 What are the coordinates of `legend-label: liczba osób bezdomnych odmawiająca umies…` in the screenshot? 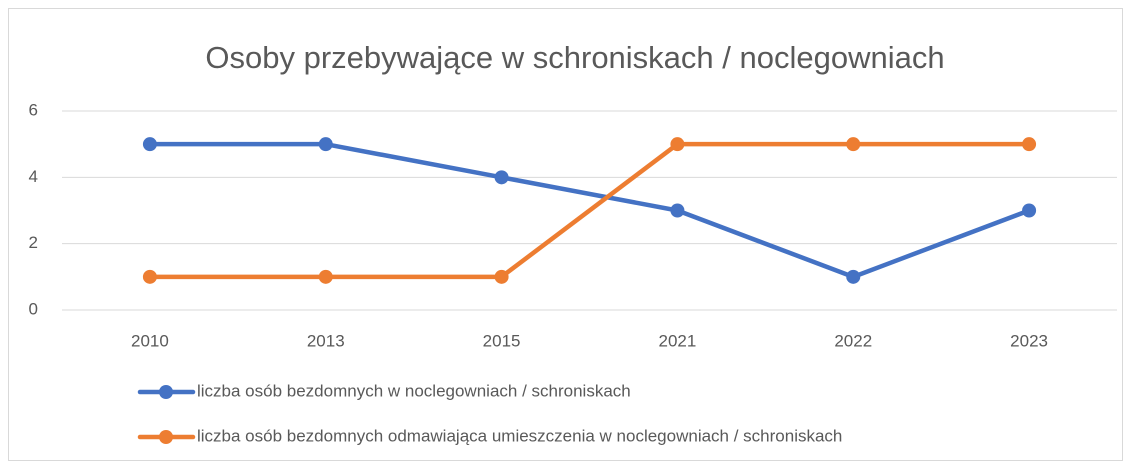 It's located at (519, 435).